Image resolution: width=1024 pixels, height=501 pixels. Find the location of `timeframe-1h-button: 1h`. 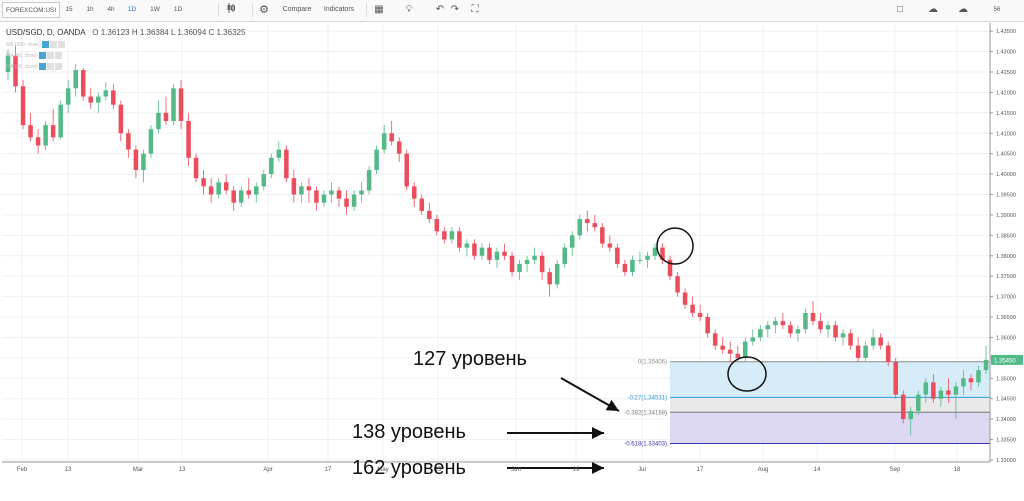

timeframe-1h-button: 1h is located at coordinates (90, 9).